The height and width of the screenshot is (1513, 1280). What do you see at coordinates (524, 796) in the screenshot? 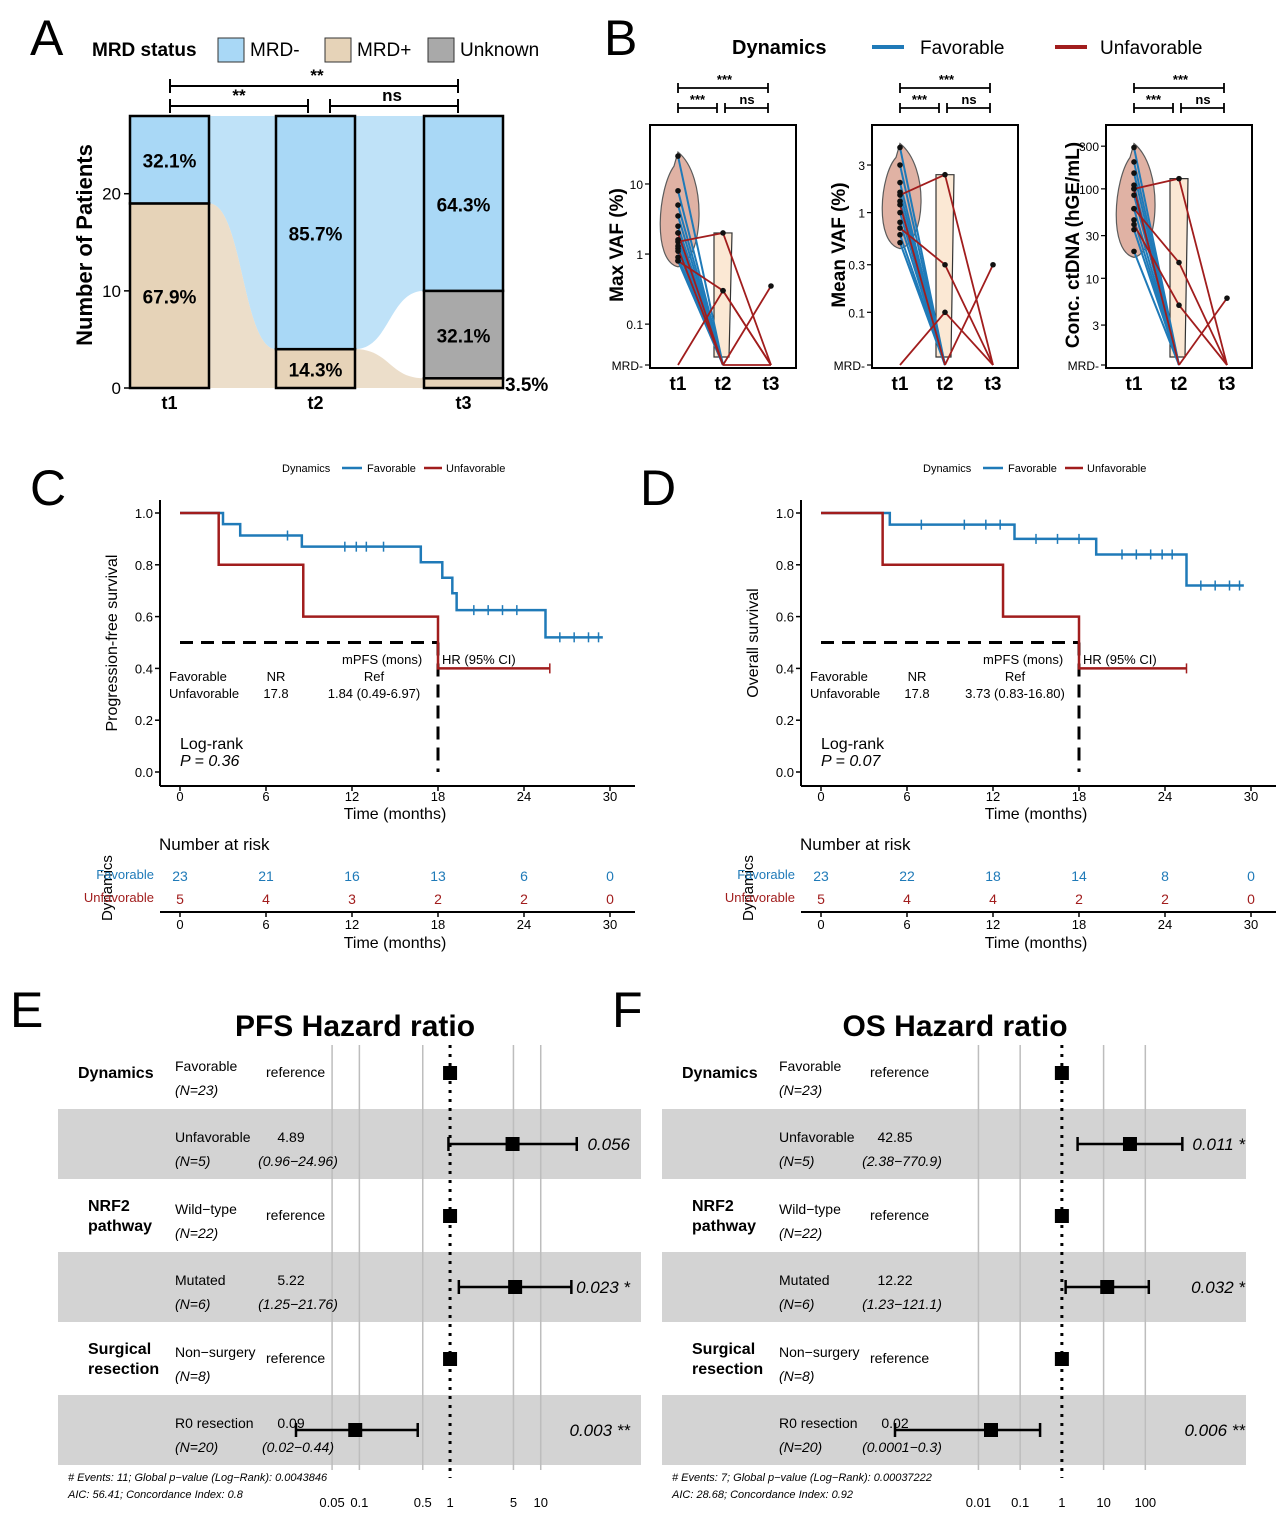
I see `x-tick-label: 24` at bounding box center [524, 796].